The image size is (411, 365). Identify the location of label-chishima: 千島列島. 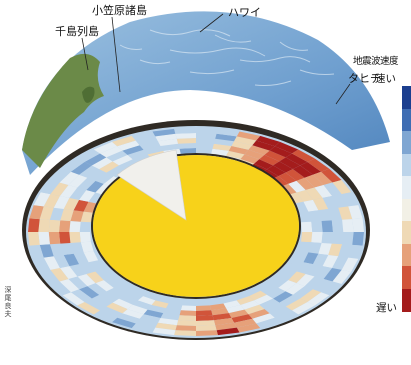
(77, 31).